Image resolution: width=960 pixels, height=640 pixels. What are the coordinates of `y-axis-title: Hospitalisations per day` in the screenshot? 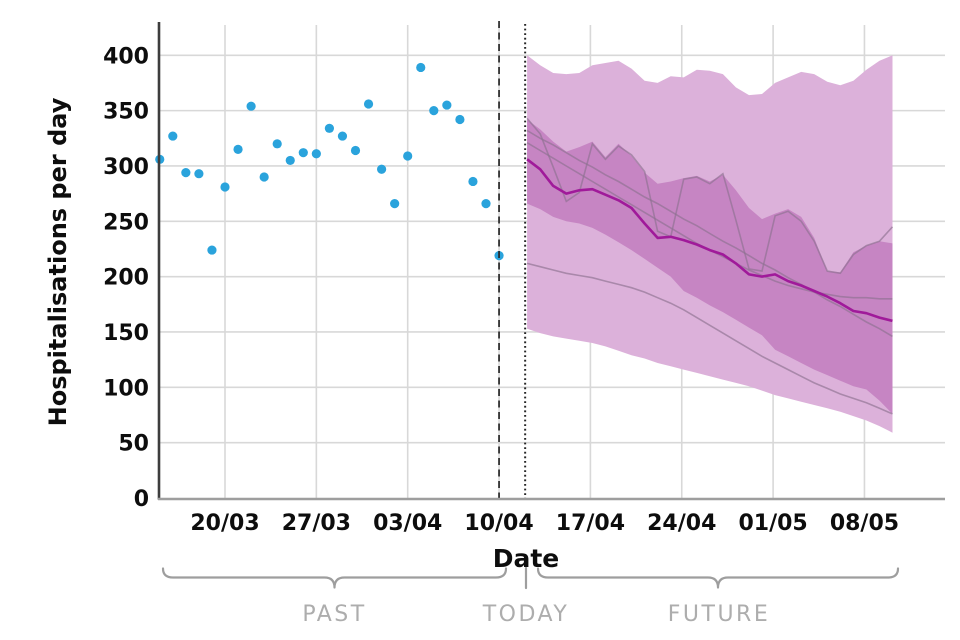 It's located at (58, 261).